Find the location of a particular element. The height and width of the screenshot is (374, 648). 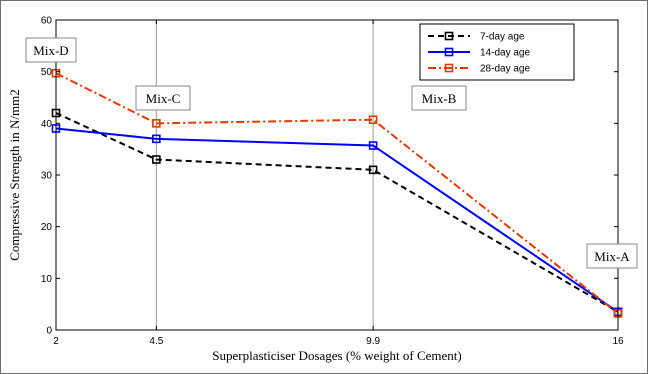

y-tick-label: 50 is located at coordinates (47, 72).